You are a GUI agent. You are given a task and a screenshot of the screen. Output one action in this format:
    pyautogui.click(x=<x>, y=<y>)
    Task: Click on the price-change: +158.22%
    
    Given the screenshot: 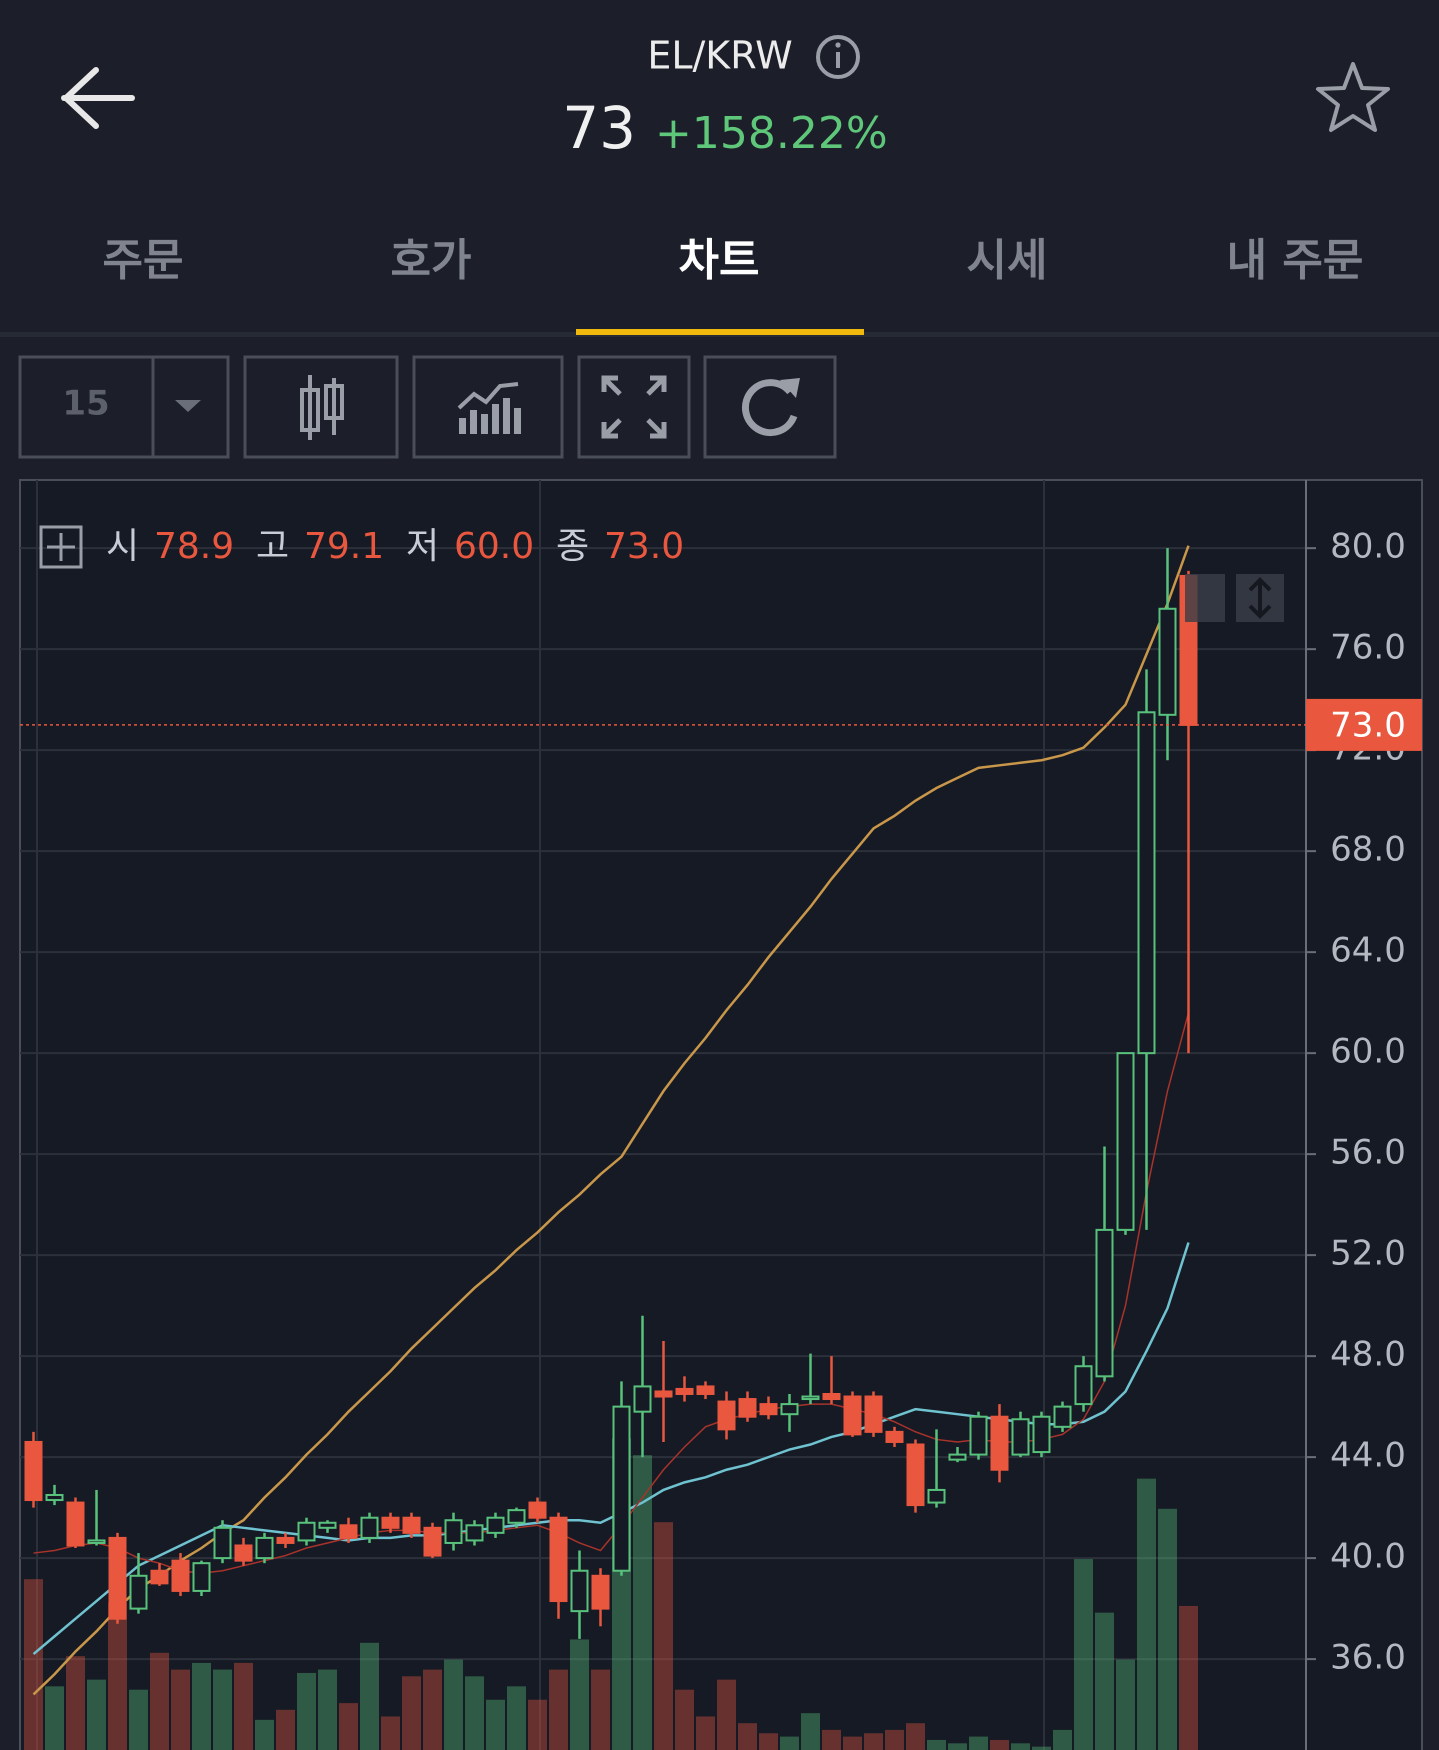 What is the action you would take?
    pyautogui.click(x=771, y=133)
    